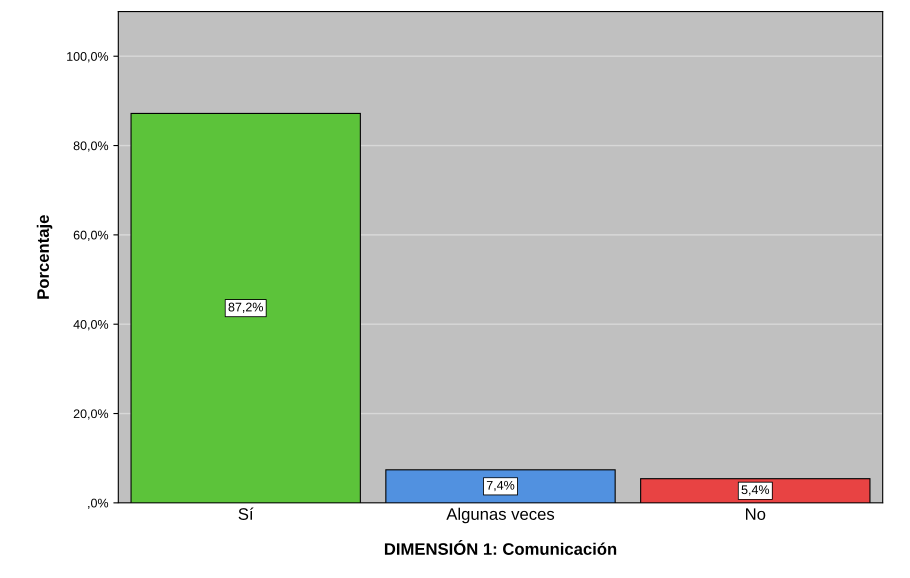 This screenshot has height=578, width=910. I want to click on y-tick-label: 20,0%, so click(91, 414).